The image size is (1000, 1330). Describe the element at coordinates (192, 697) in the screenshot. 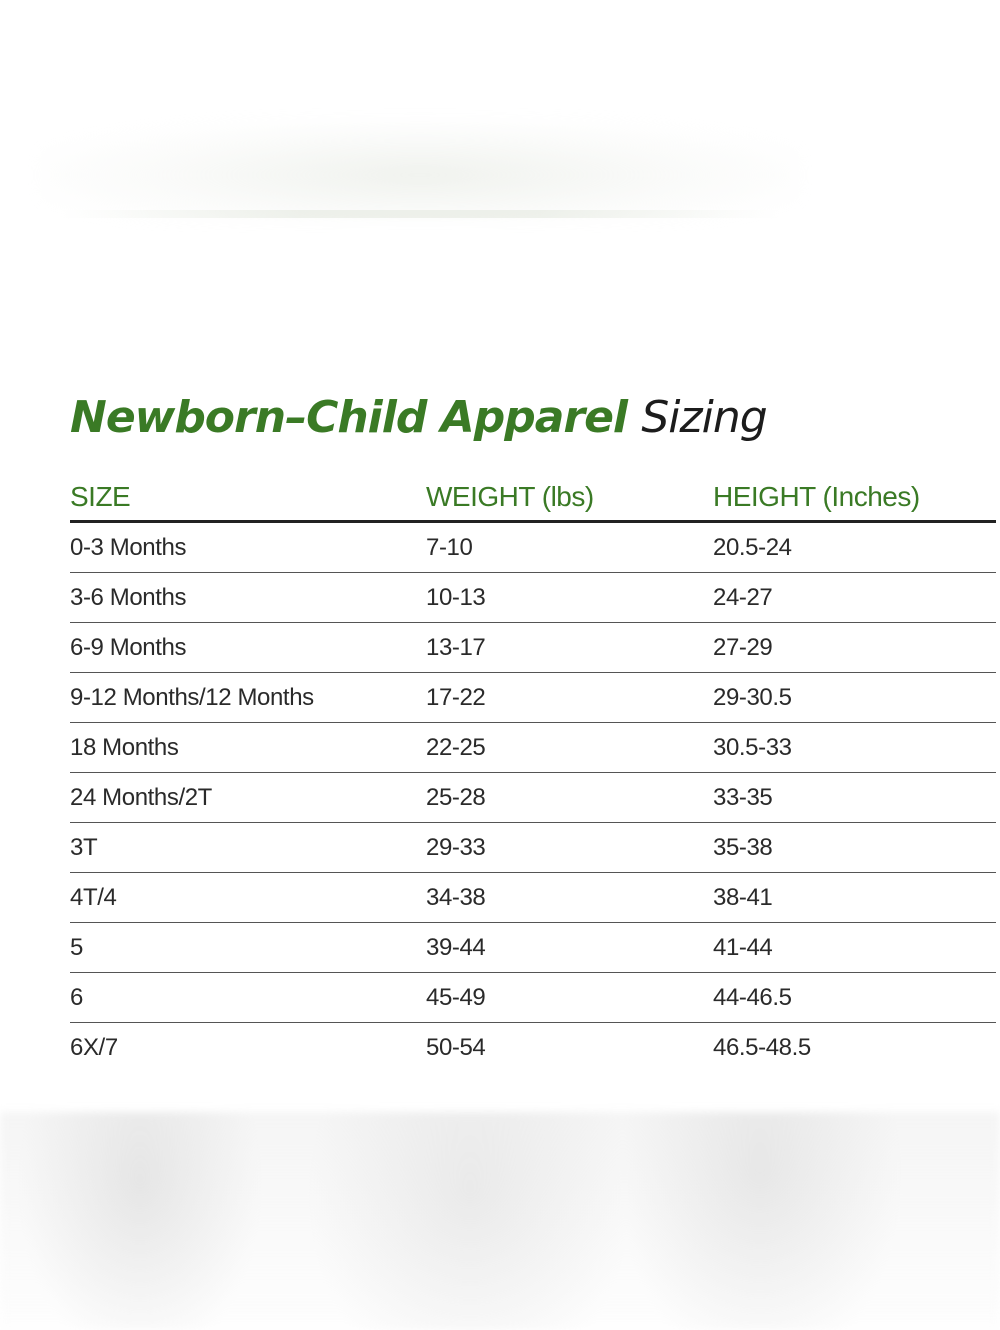

I see `size-cell: 9-12 Months/12 Months` at that location.